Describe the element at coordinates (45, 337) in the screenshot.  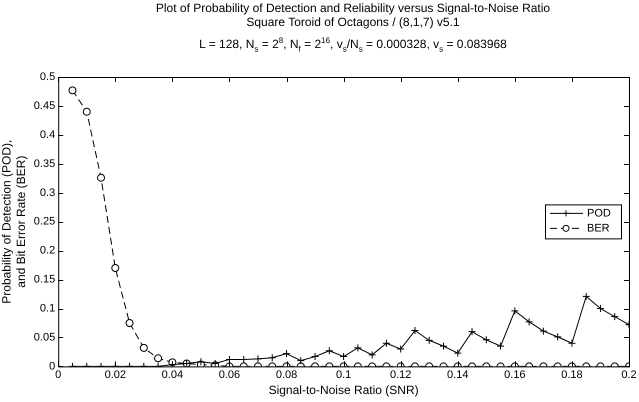
I see `y-tick-label: 0.05` at that location.